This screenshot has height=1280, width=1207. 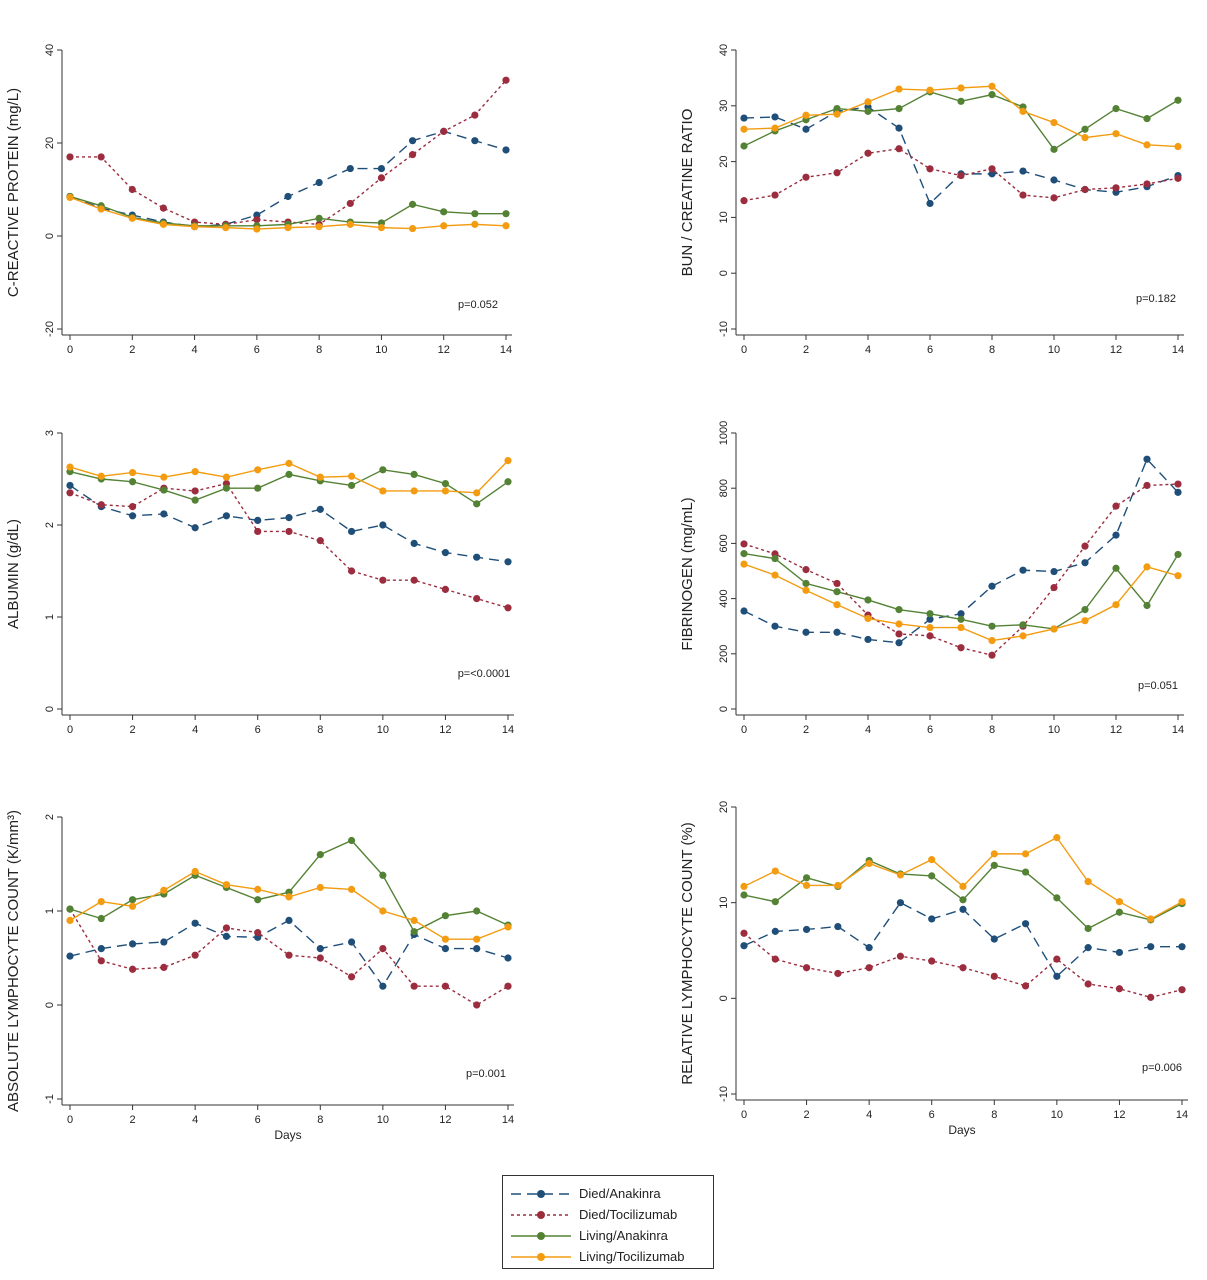 What do you see at coordinates (1158, 686) in the screenshot?
I see `p-value-annotation: p=0.051` at bounding box center [1158, 686].